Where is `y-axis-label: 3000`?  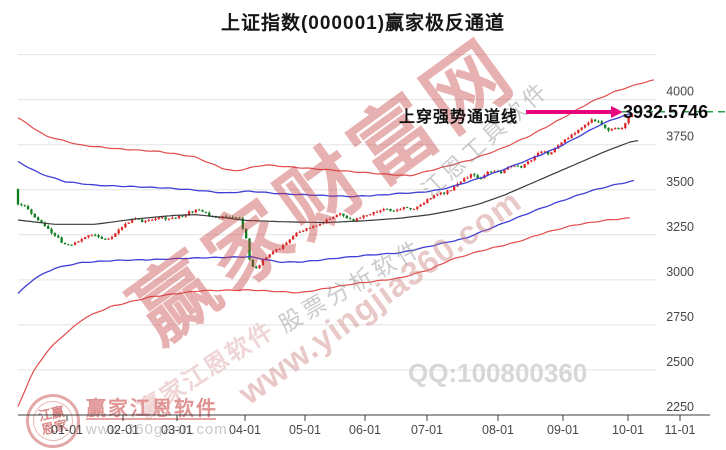 y-axis-label: 3000 is located at coordinates (680, 272).